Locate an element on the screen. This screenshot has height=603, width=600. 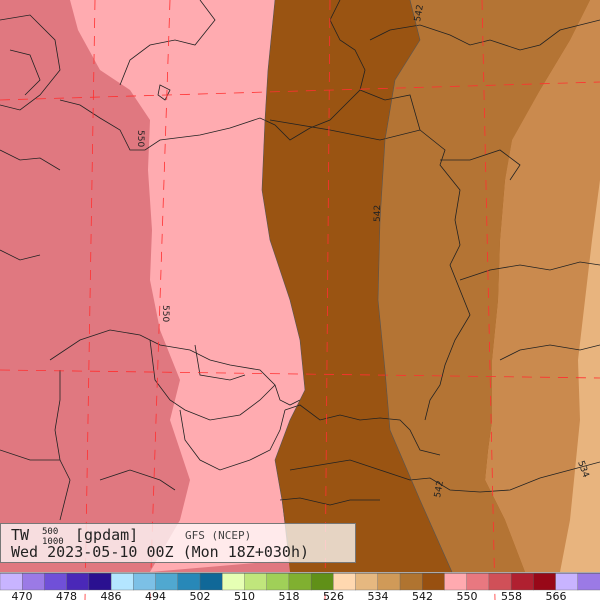
legend-label: 550 is located at coordinates (467, 596).